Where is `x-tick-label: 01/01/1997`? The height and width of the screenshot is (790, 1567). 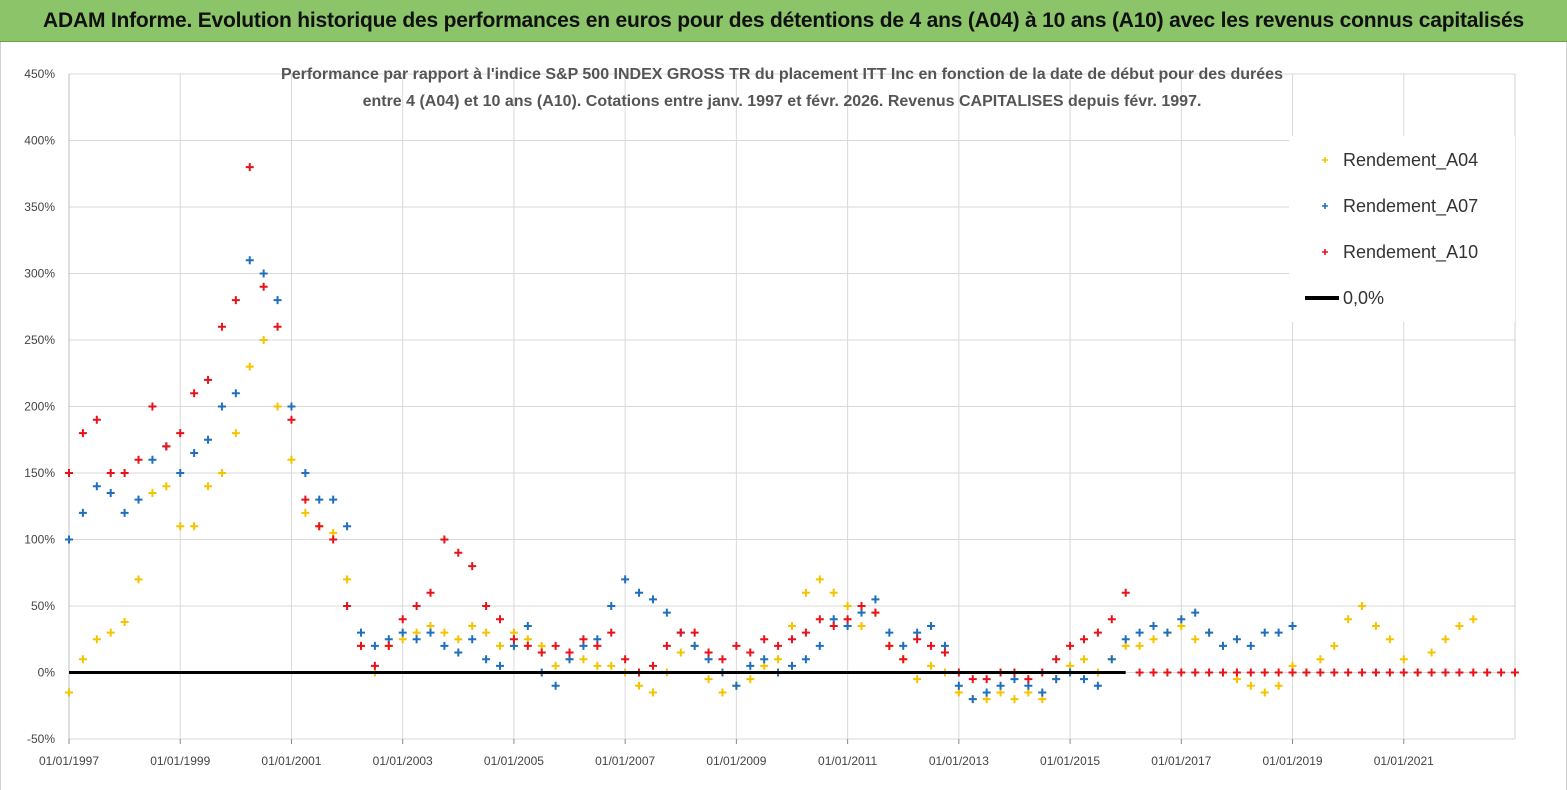 x-tick-label: 01/01/1997 is located at coordinates (69, 761).